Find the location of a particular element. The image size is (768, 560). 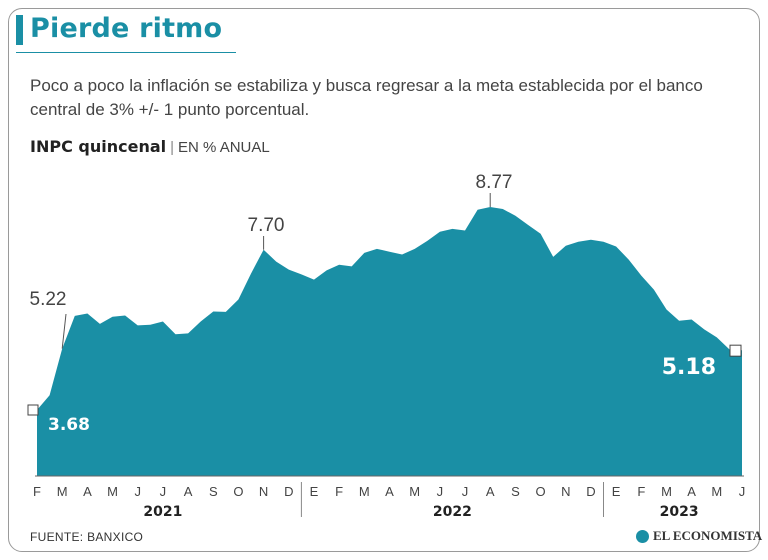

data-label: 8.77 is located at coordinates (494, 182).